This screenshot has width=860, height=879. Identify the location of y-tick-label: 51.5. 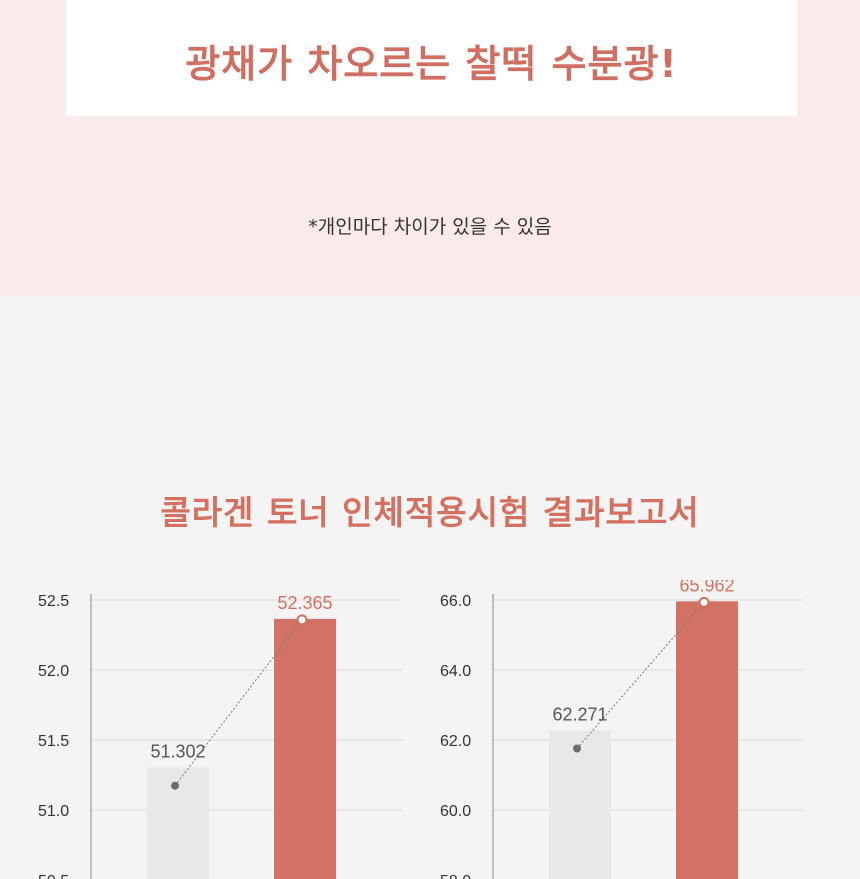
(53, 741).